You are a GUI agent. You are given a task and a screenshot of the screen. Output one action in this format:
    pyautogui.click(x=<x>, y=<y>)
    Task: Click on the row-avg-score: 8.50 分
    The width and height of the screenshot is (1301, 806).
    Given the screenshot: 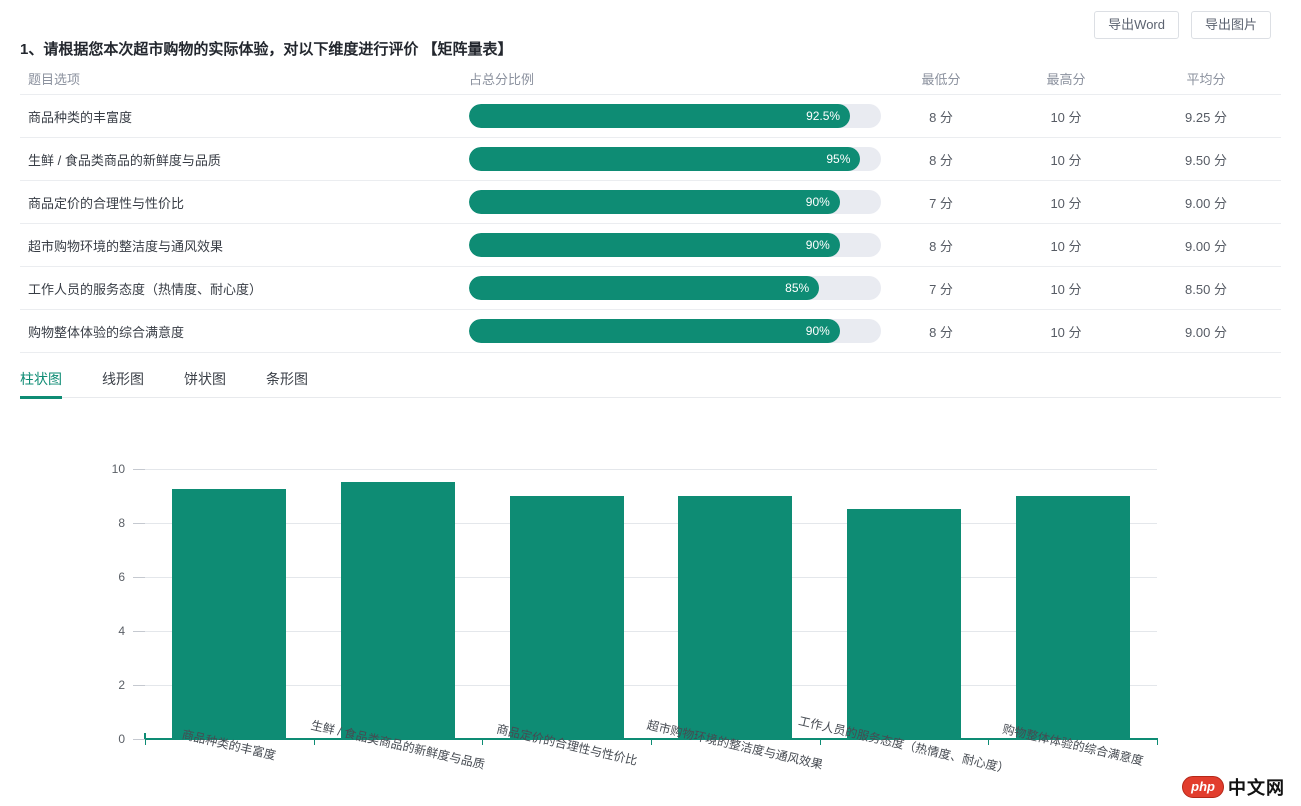 What is the action you would take?
    pyautogui.click(x=1206, y=289)
    